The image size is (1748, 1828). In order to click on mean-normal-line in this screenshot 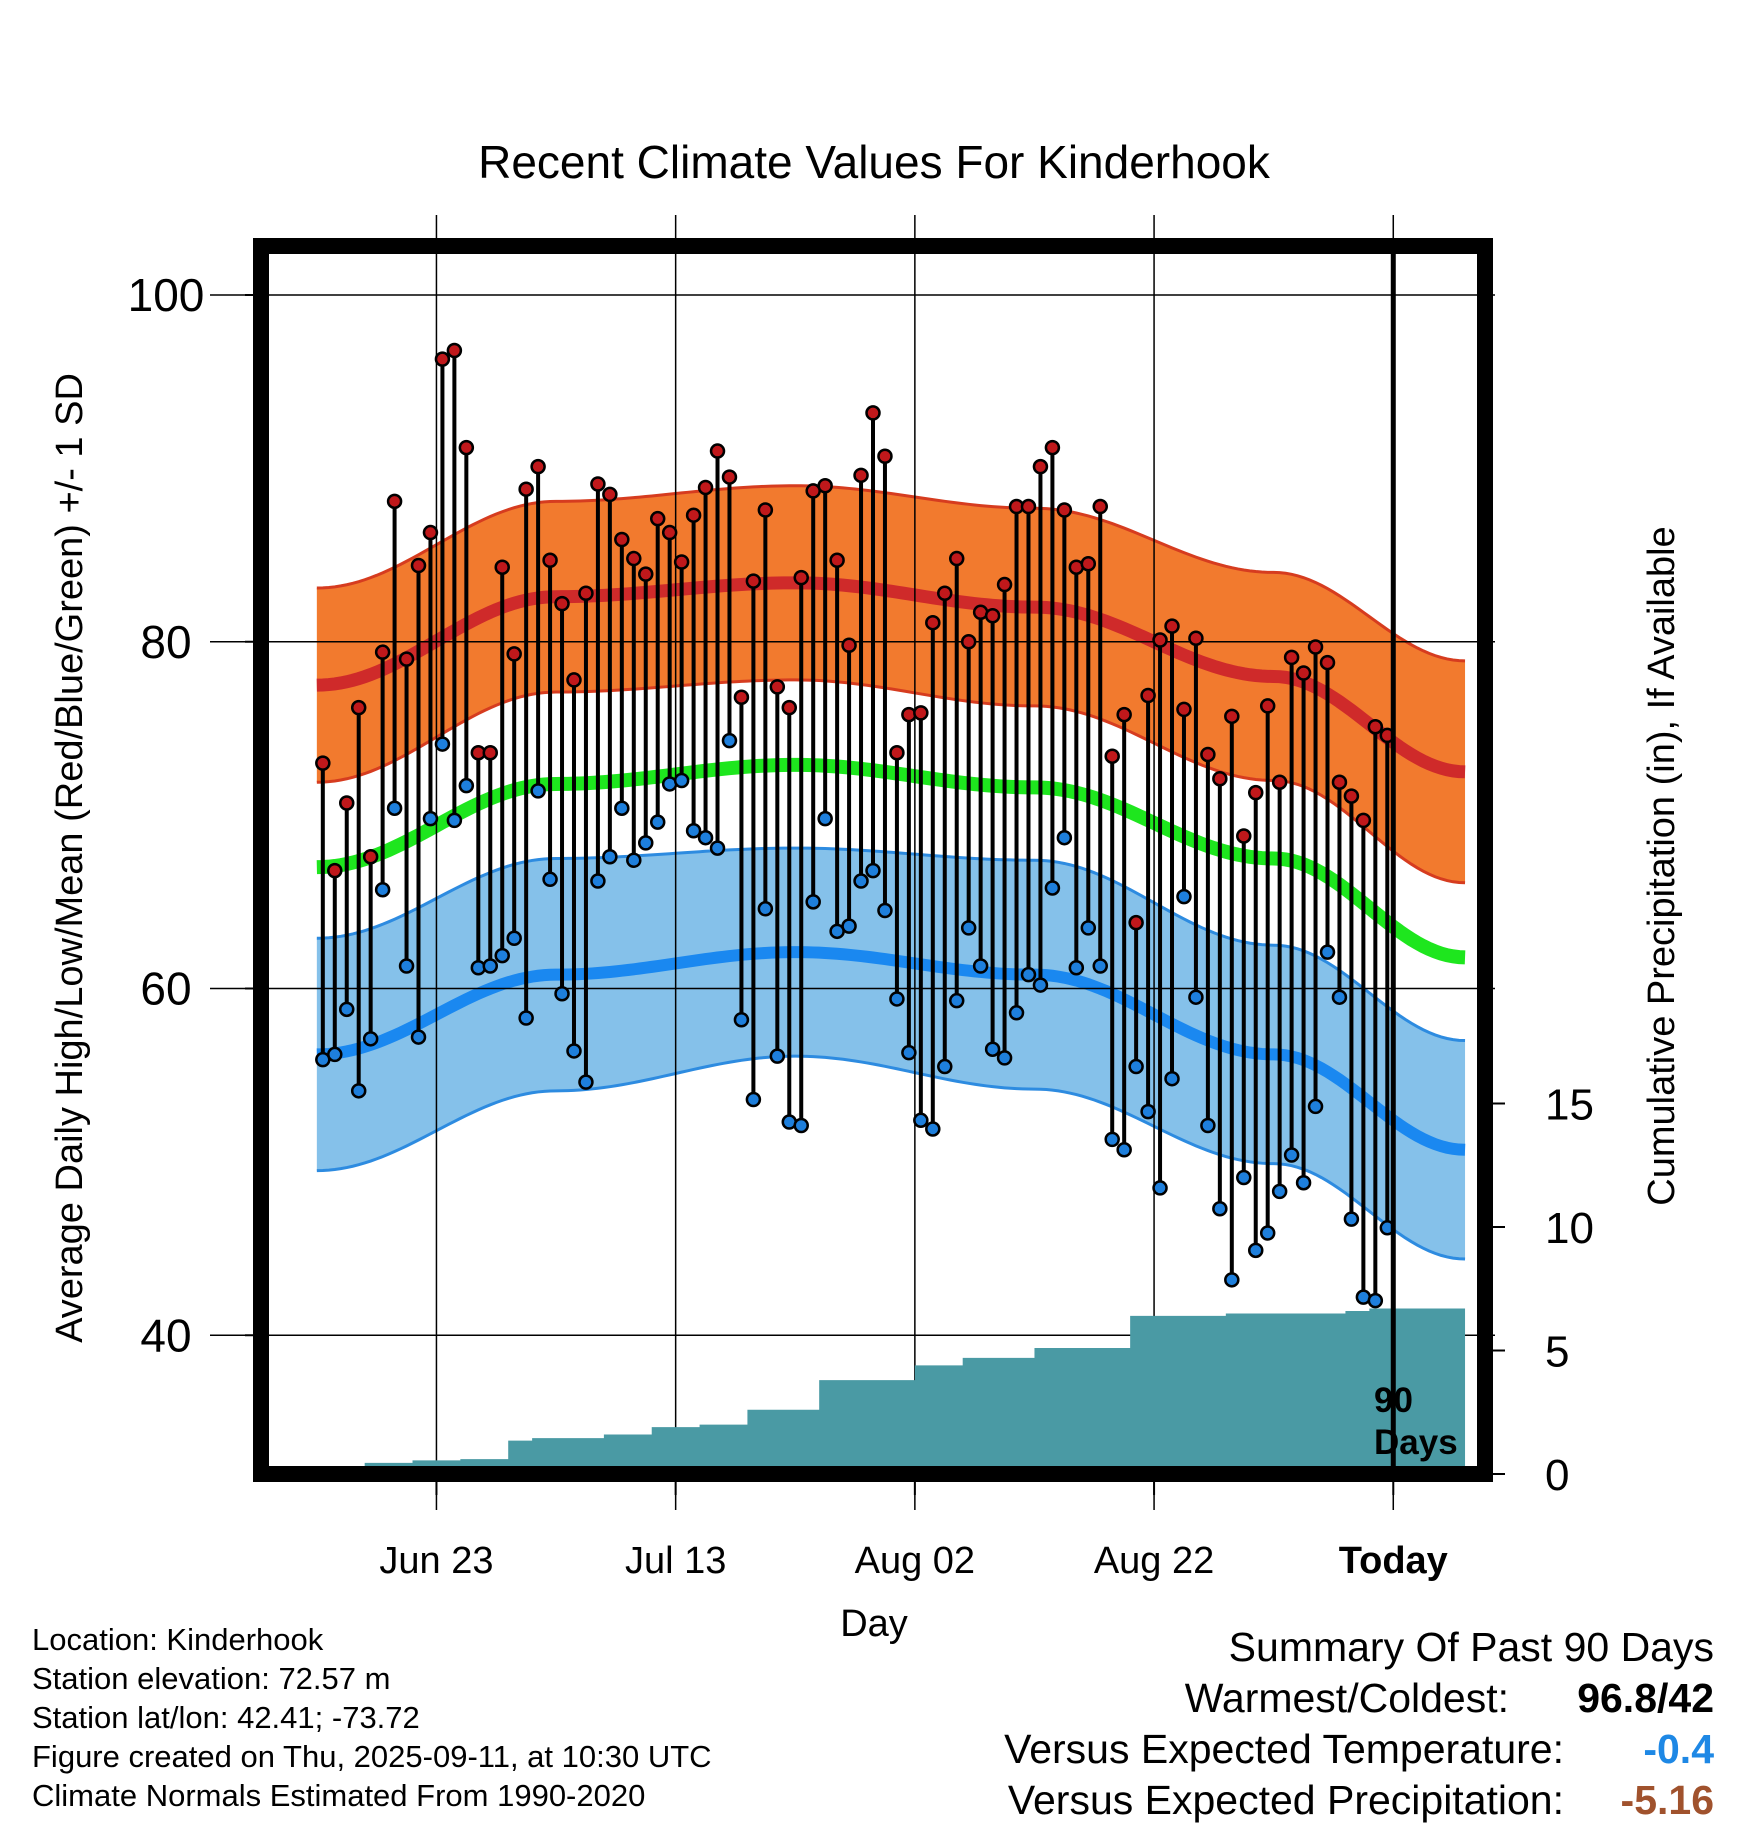, I will do `click(891, 861)`.